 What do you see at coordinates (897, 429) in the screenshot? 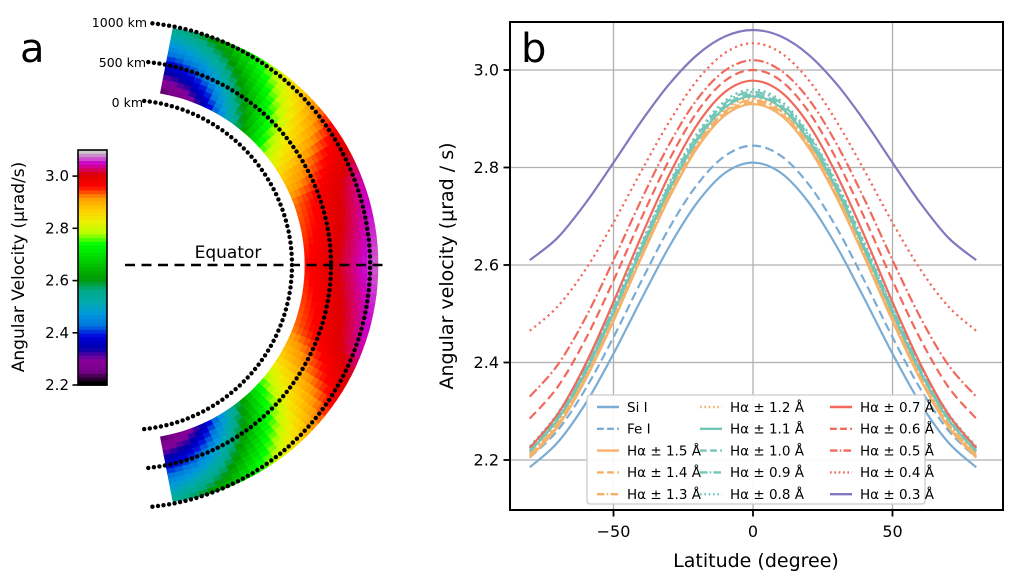
I see `legend-label: Hα ± 0.6 Å` at bounding box center [897, 429].